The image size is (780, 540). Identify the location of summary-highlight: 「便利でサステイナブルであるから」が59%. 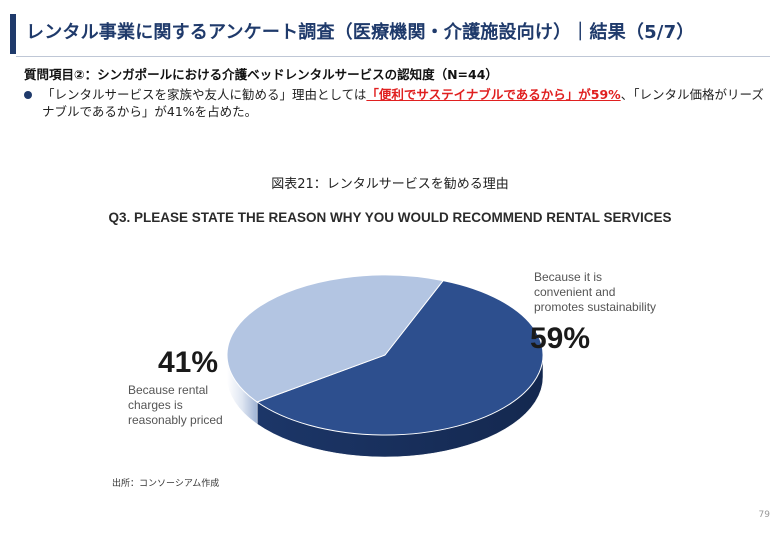
(493, 94).